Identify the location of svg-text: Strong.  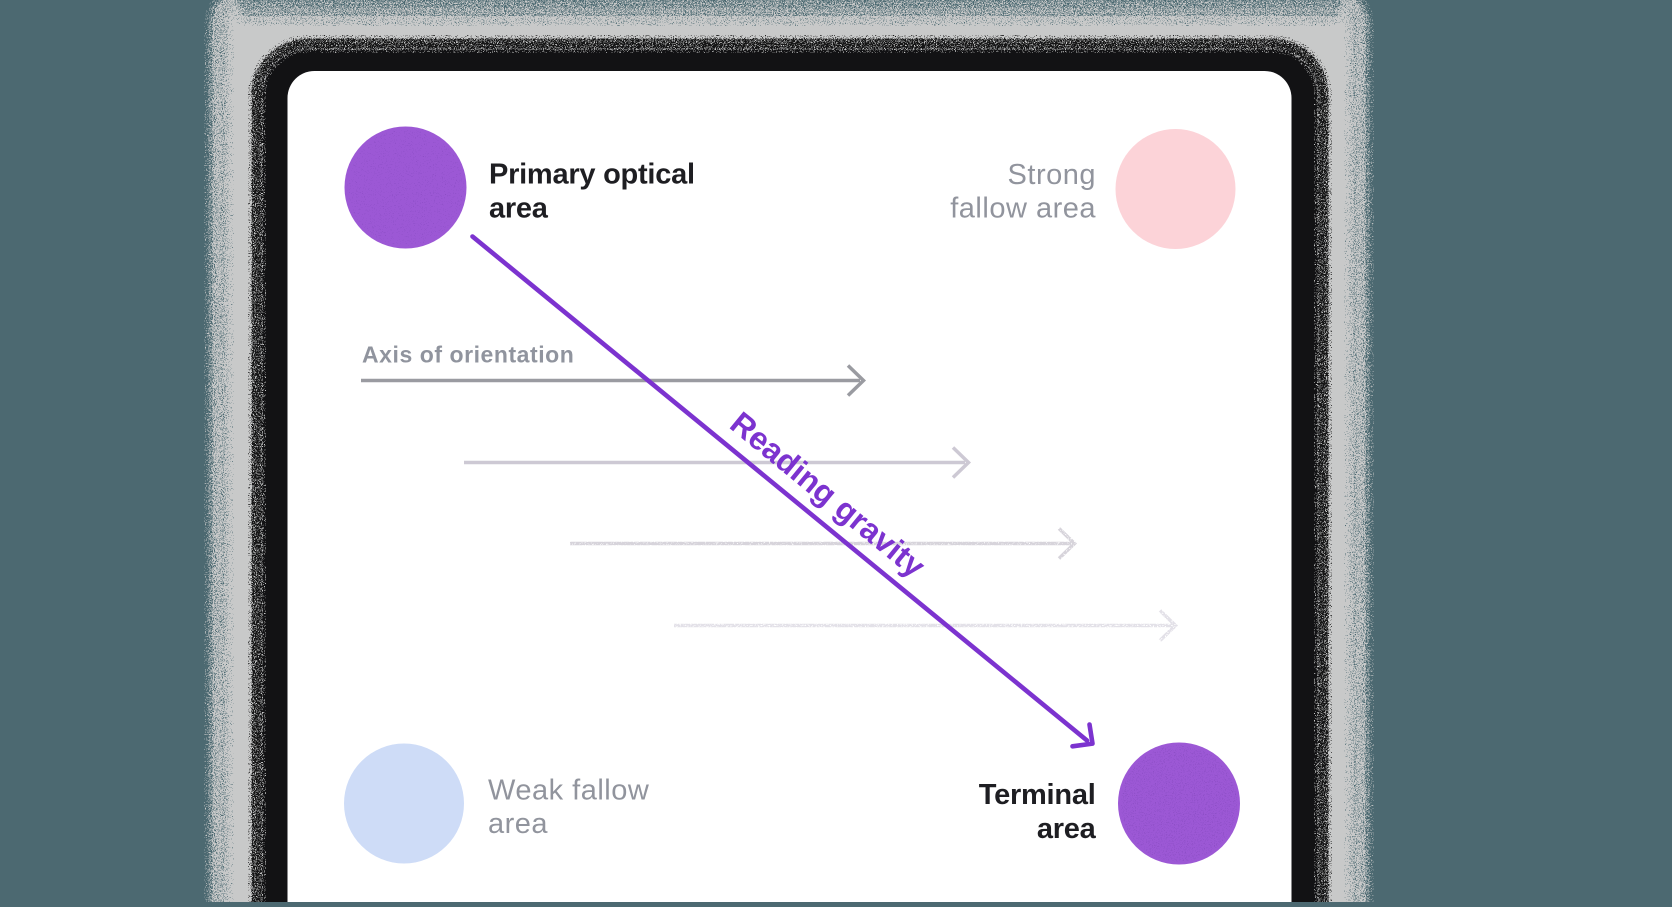
(1052, 175).